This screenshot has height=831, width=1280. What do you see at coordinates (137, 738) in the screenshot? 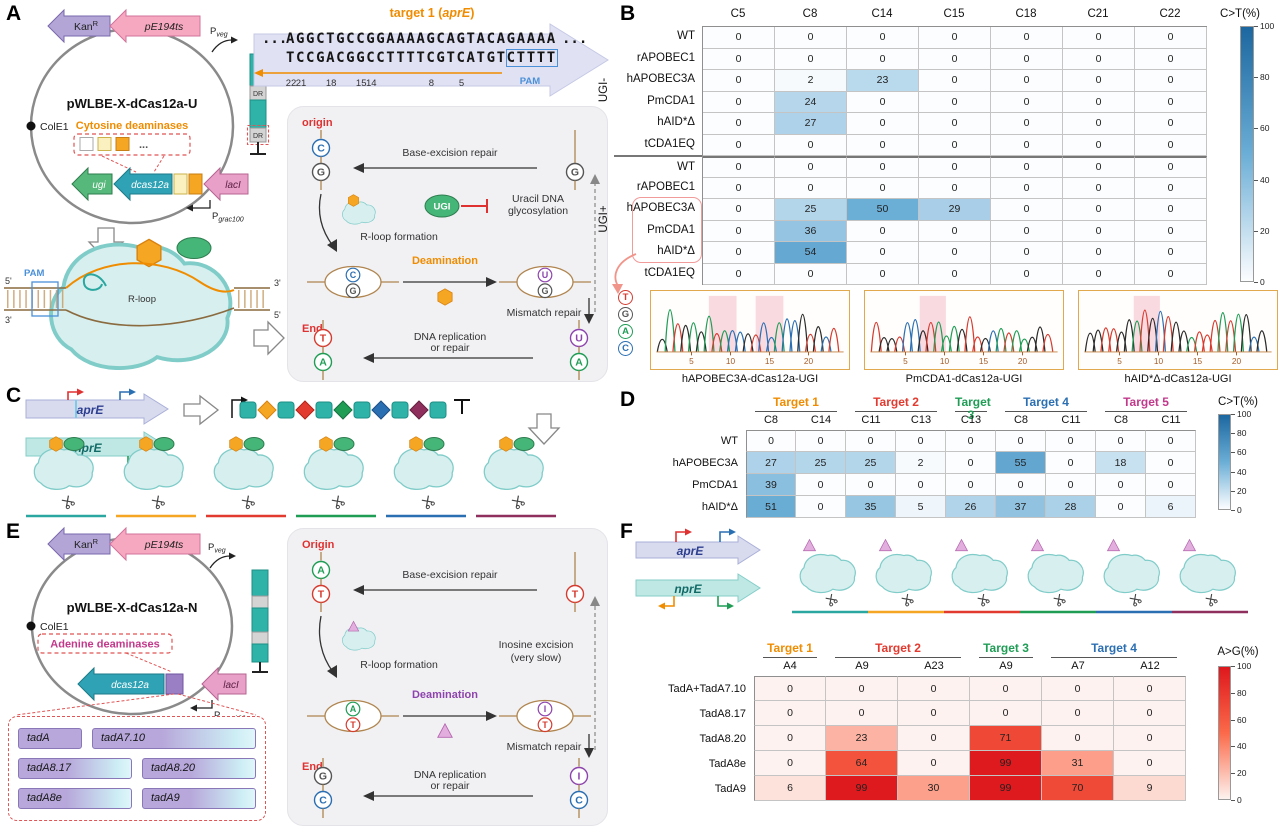
I see `variant-row: tadA tadA7.10` at bounding box center [137, 738].